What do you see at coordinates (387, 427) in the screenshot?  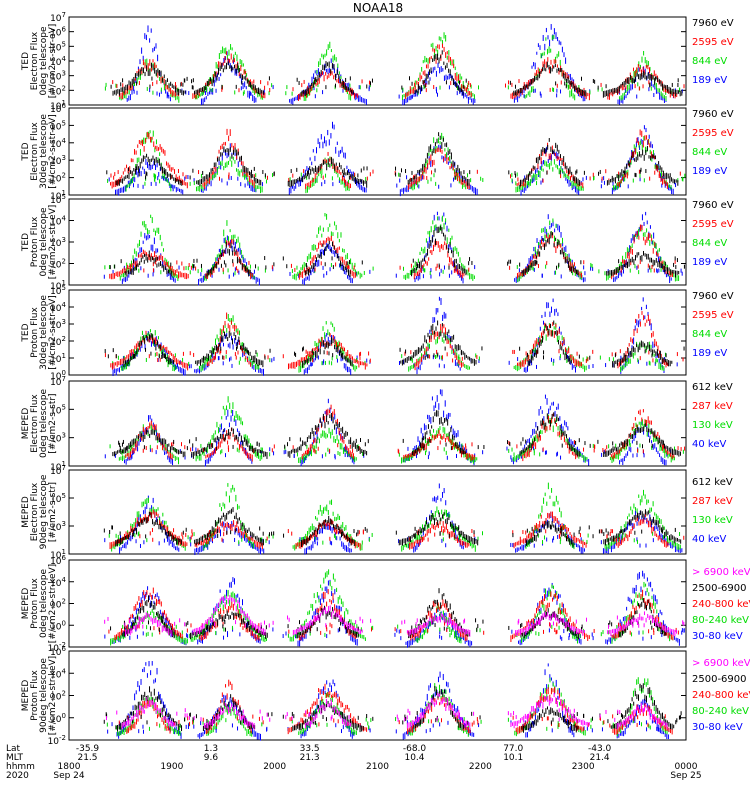 I see `series-40-kev` at bounding box center [387, 427].